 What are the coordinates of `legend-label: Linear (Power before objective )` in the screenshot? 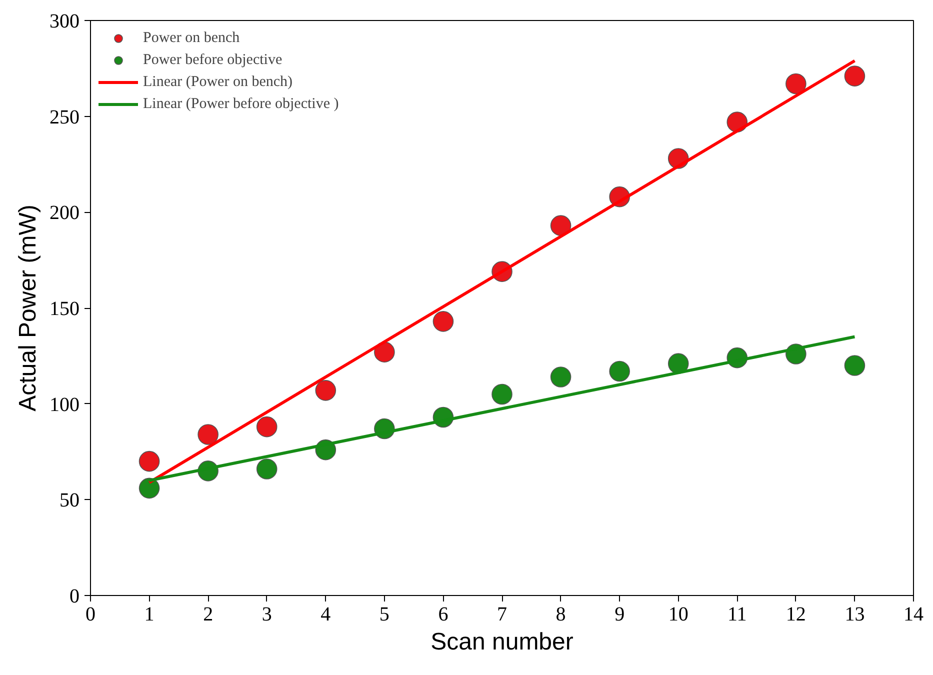 It's located at (241, 104).